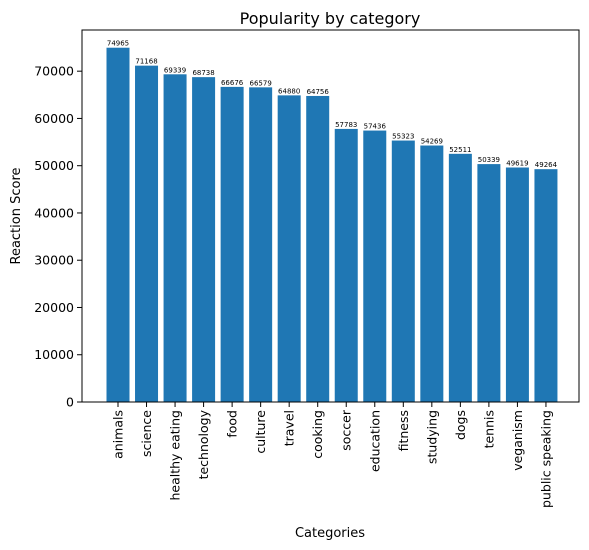 This screenshot has width=589, height=550. Describe the element at coordinates (289, 91) in the screenshot. I see `bar-value-label: 64880` at that location.